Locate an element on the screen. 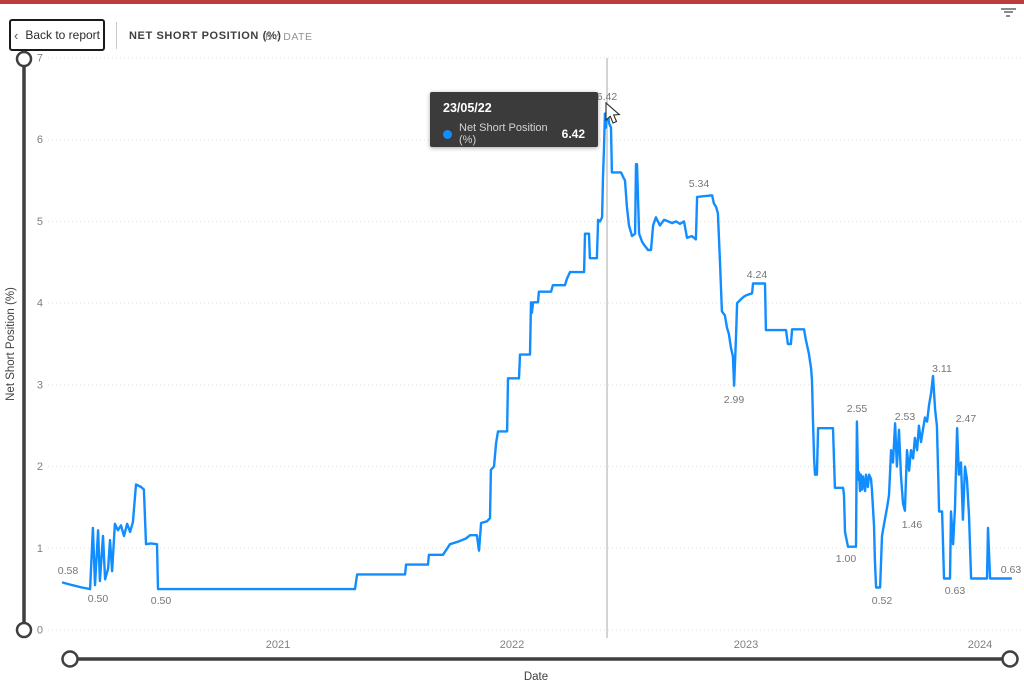 Image resolution: width=1024 pixels, height=687 pixels. svg-text: 2.53 is located at coordinates (905, 417).